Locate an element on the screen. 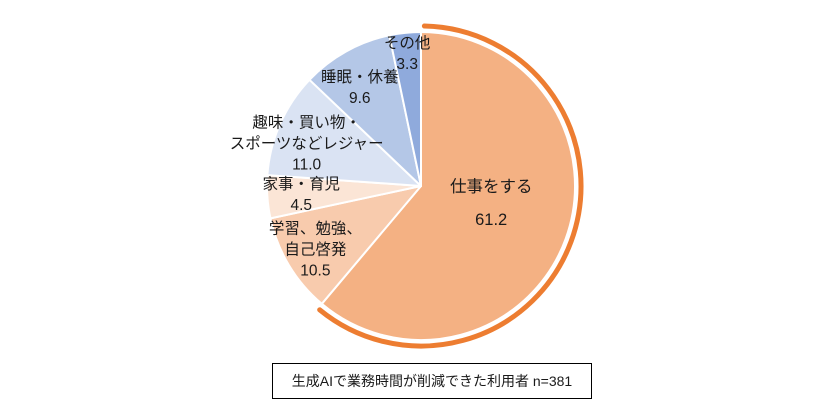 This screenshot has width=840, height=420. chart-note-box: 生成AIで業務時間が削減できた利用者 n=381 is located at coordinates (432, 381).